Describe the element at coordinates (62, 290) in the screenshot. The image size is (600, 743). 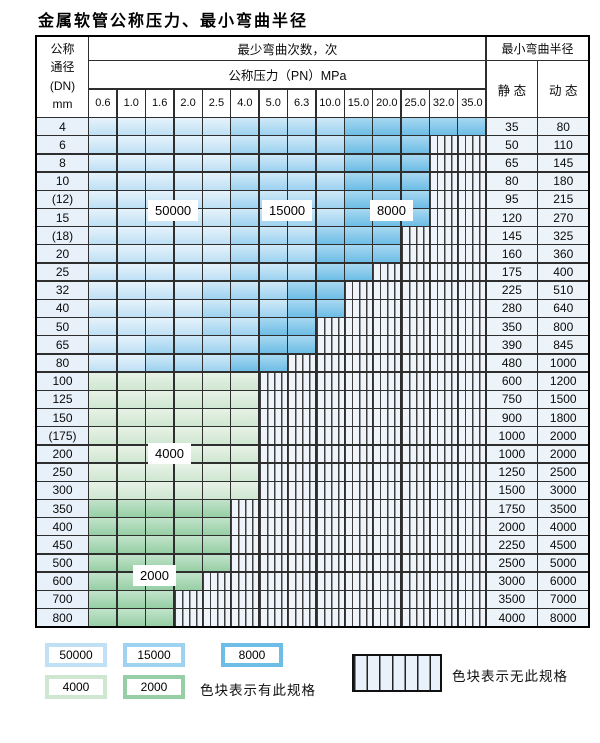
I see `dn-label: 32` at that location.